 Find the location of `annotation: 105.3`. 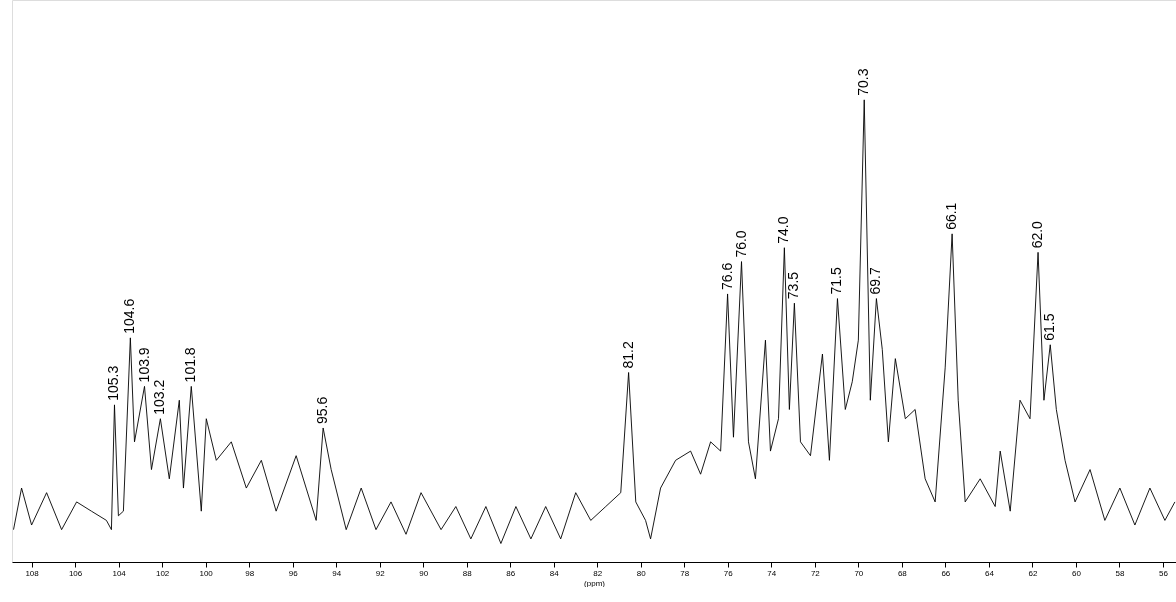

annotation: 105.3 is located at coordinates (113, 383).